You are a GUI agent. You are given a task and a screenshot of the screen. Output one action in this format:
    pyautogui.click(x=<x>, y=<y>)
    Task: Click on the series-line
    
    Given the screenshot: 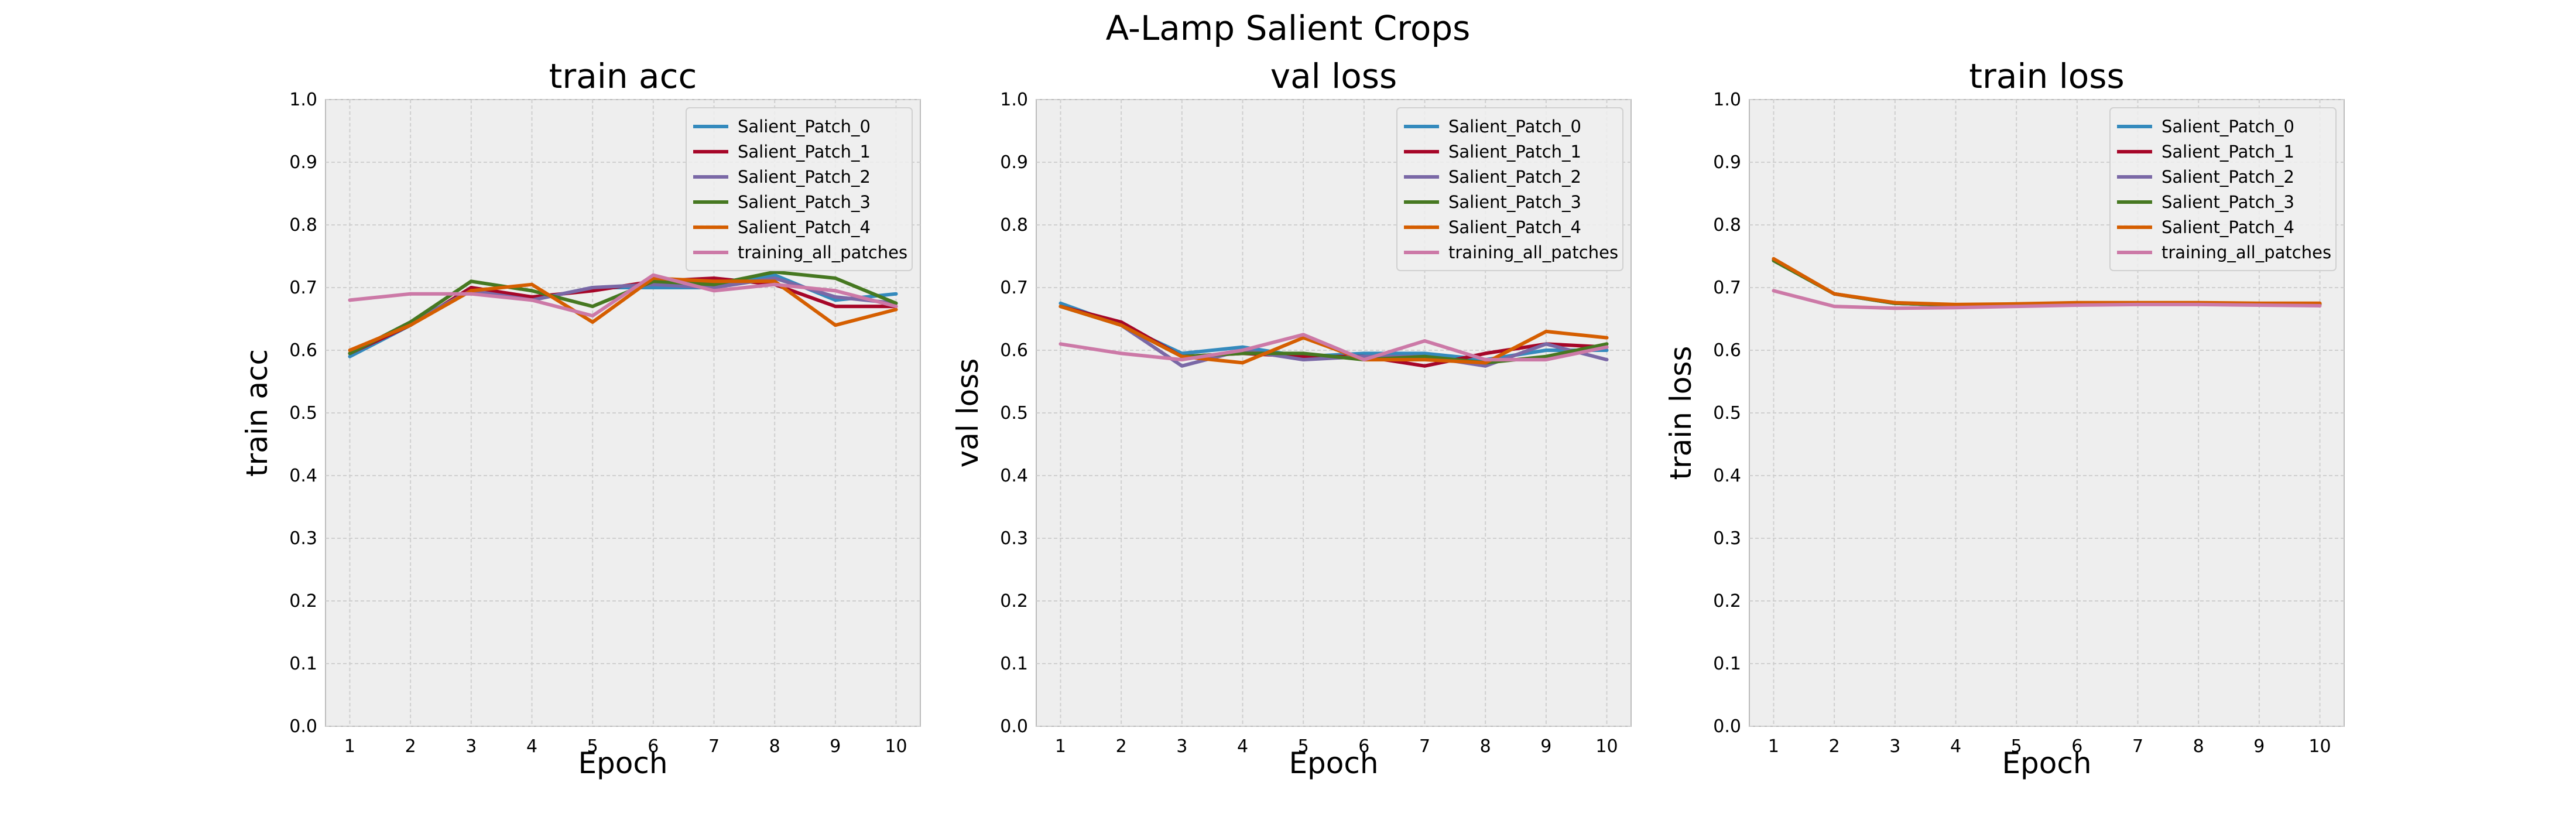 What is the action you would take?
    pyautogui.click(x=623, y=295)
    